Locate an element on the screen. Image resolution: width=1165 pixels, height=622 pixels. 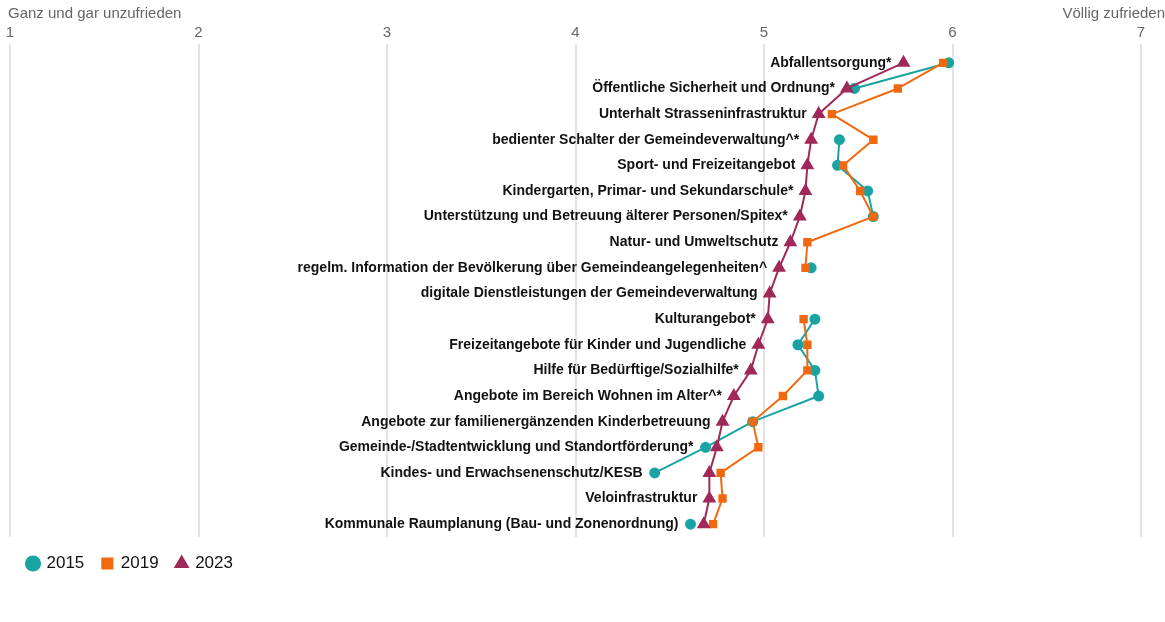
legend-label: 2023 is located at coordinates (214, 563).